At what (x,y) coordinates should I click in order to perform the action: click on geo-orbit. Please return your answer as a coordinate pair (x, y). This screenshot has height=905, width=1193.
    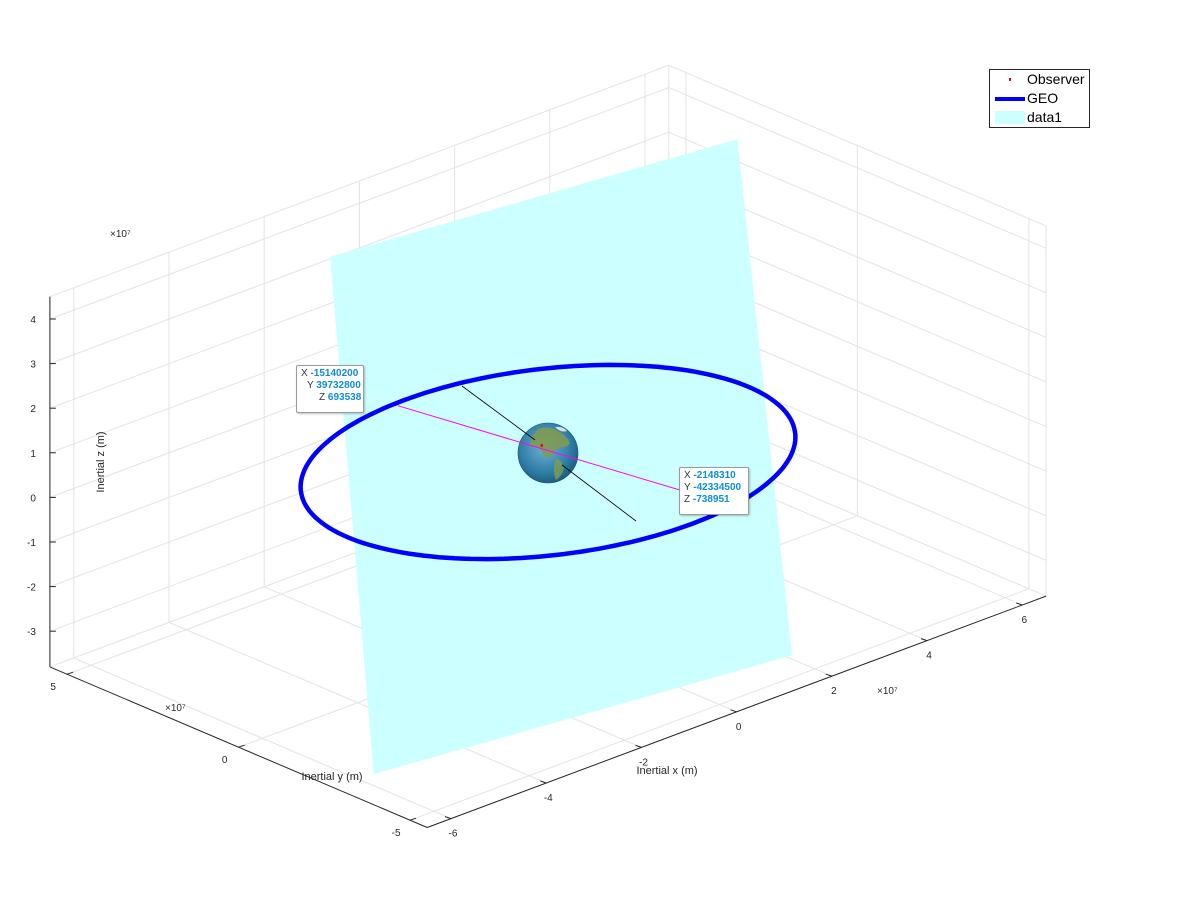
    Looking at the image, I should click on (548, 462).